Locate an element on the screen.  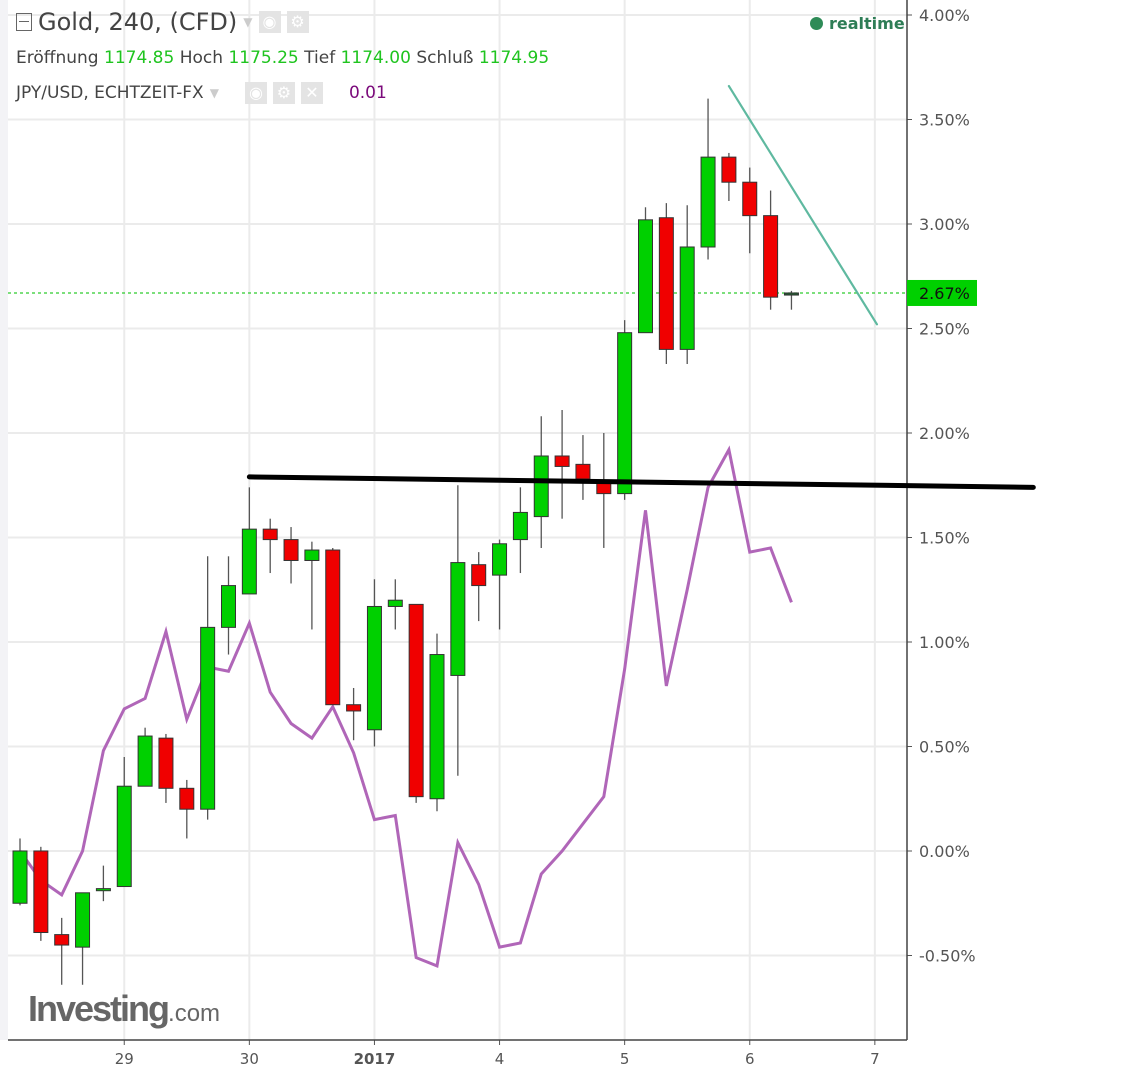
y-tick-label: 2.00% is located at coordinates (944, 433).